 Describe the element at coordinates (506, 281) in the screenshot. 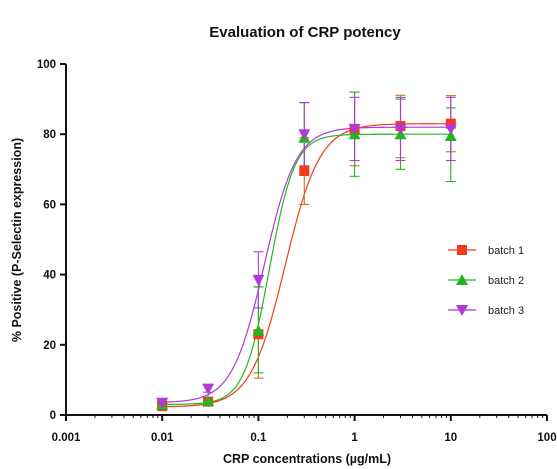

I see `legend-label: batch 2` at that location.